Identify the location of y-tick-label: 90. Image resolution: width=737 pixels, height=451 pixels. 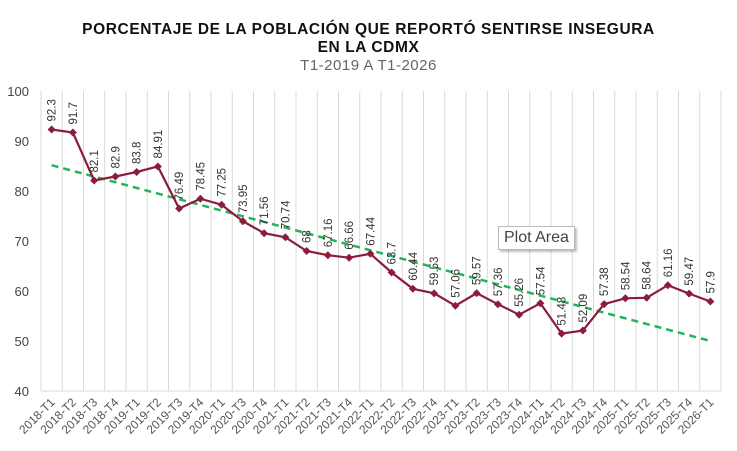
(22, 141).